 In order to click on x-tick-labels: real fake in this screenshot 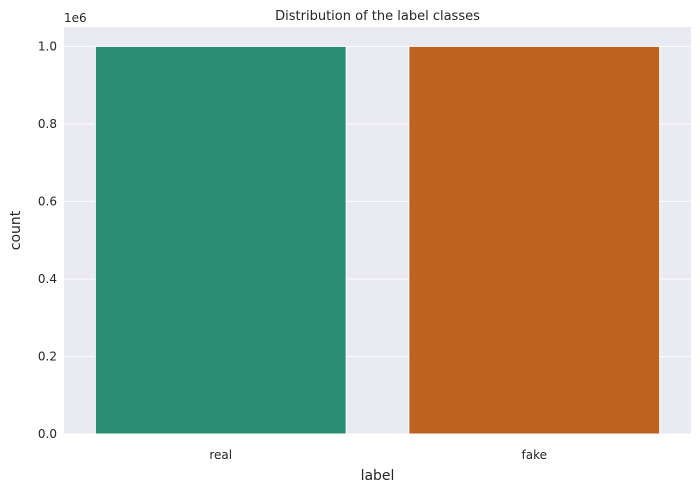, I will do `click(378, 455)`.